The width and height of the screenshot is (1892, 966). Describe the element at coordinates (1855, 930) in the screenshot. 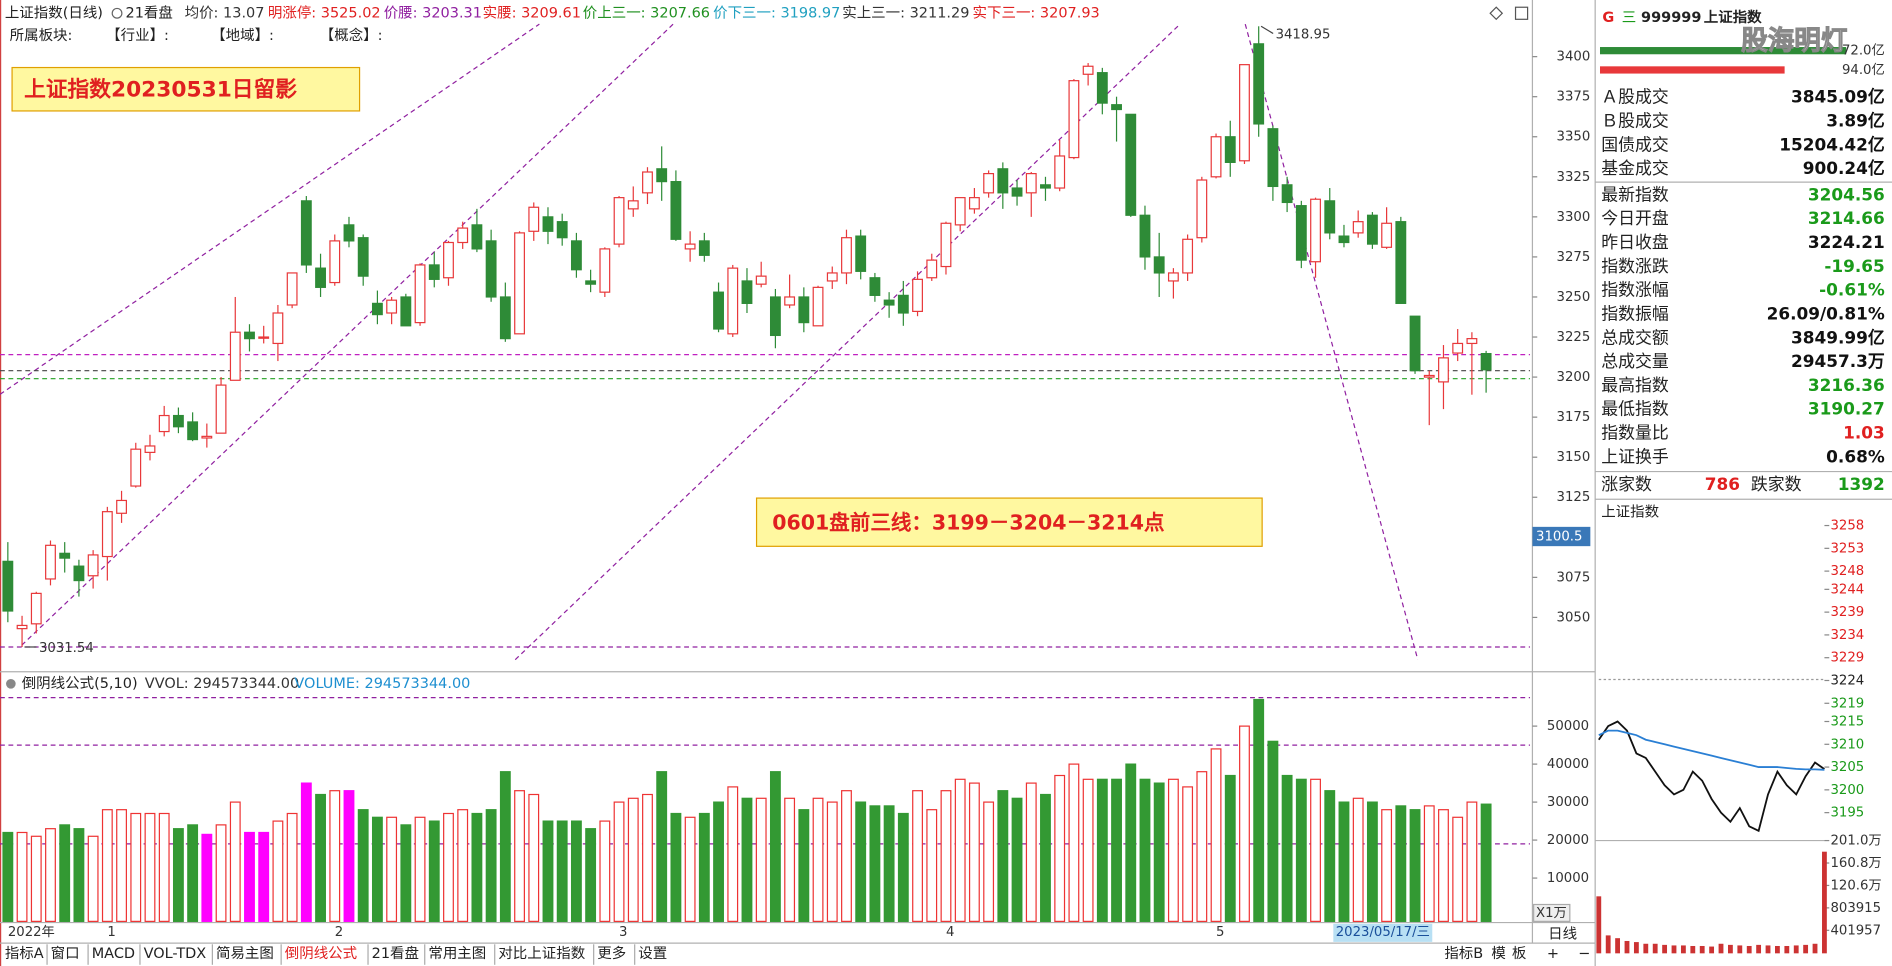

I see `y-tick-label: 401957` at that location.